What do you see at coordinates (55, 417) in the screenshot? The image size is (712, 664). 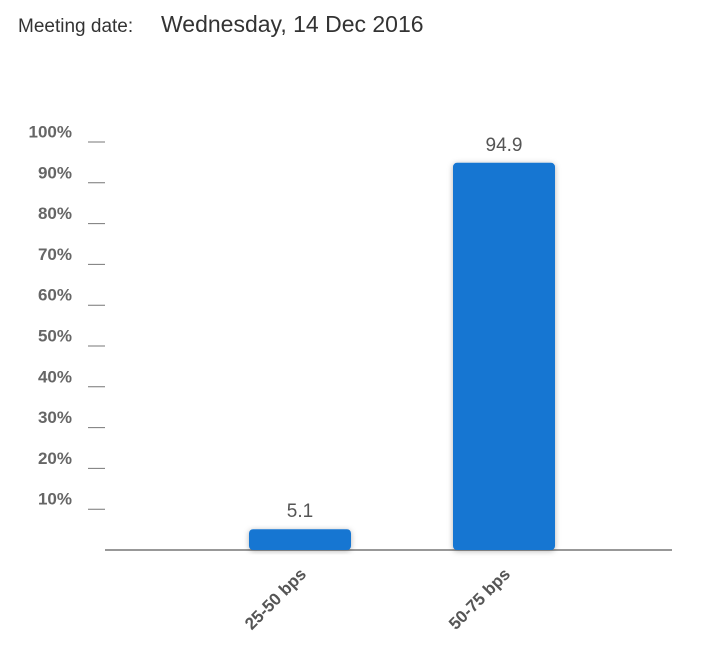 I see `y-tick-label: 30%` at bounding box center [55, 417].